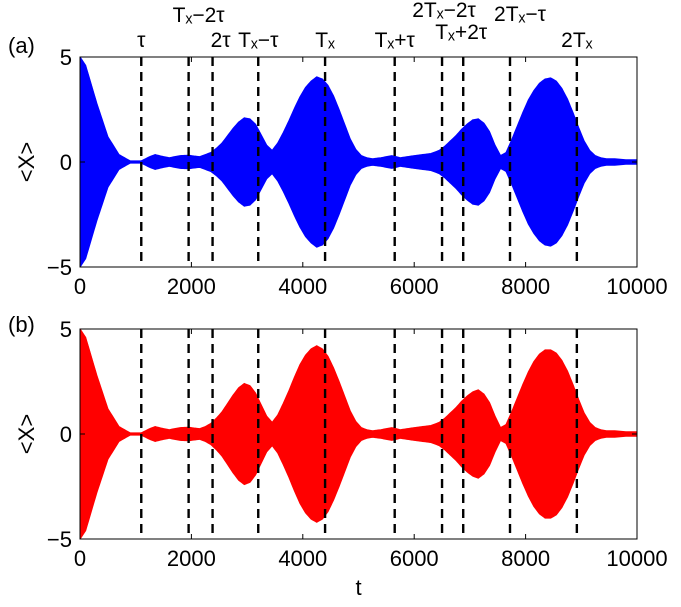 The width and height of the screenshot is (681, 607). I want to click on marker-label: 2Tₓ−2τ, so click(444, 11).